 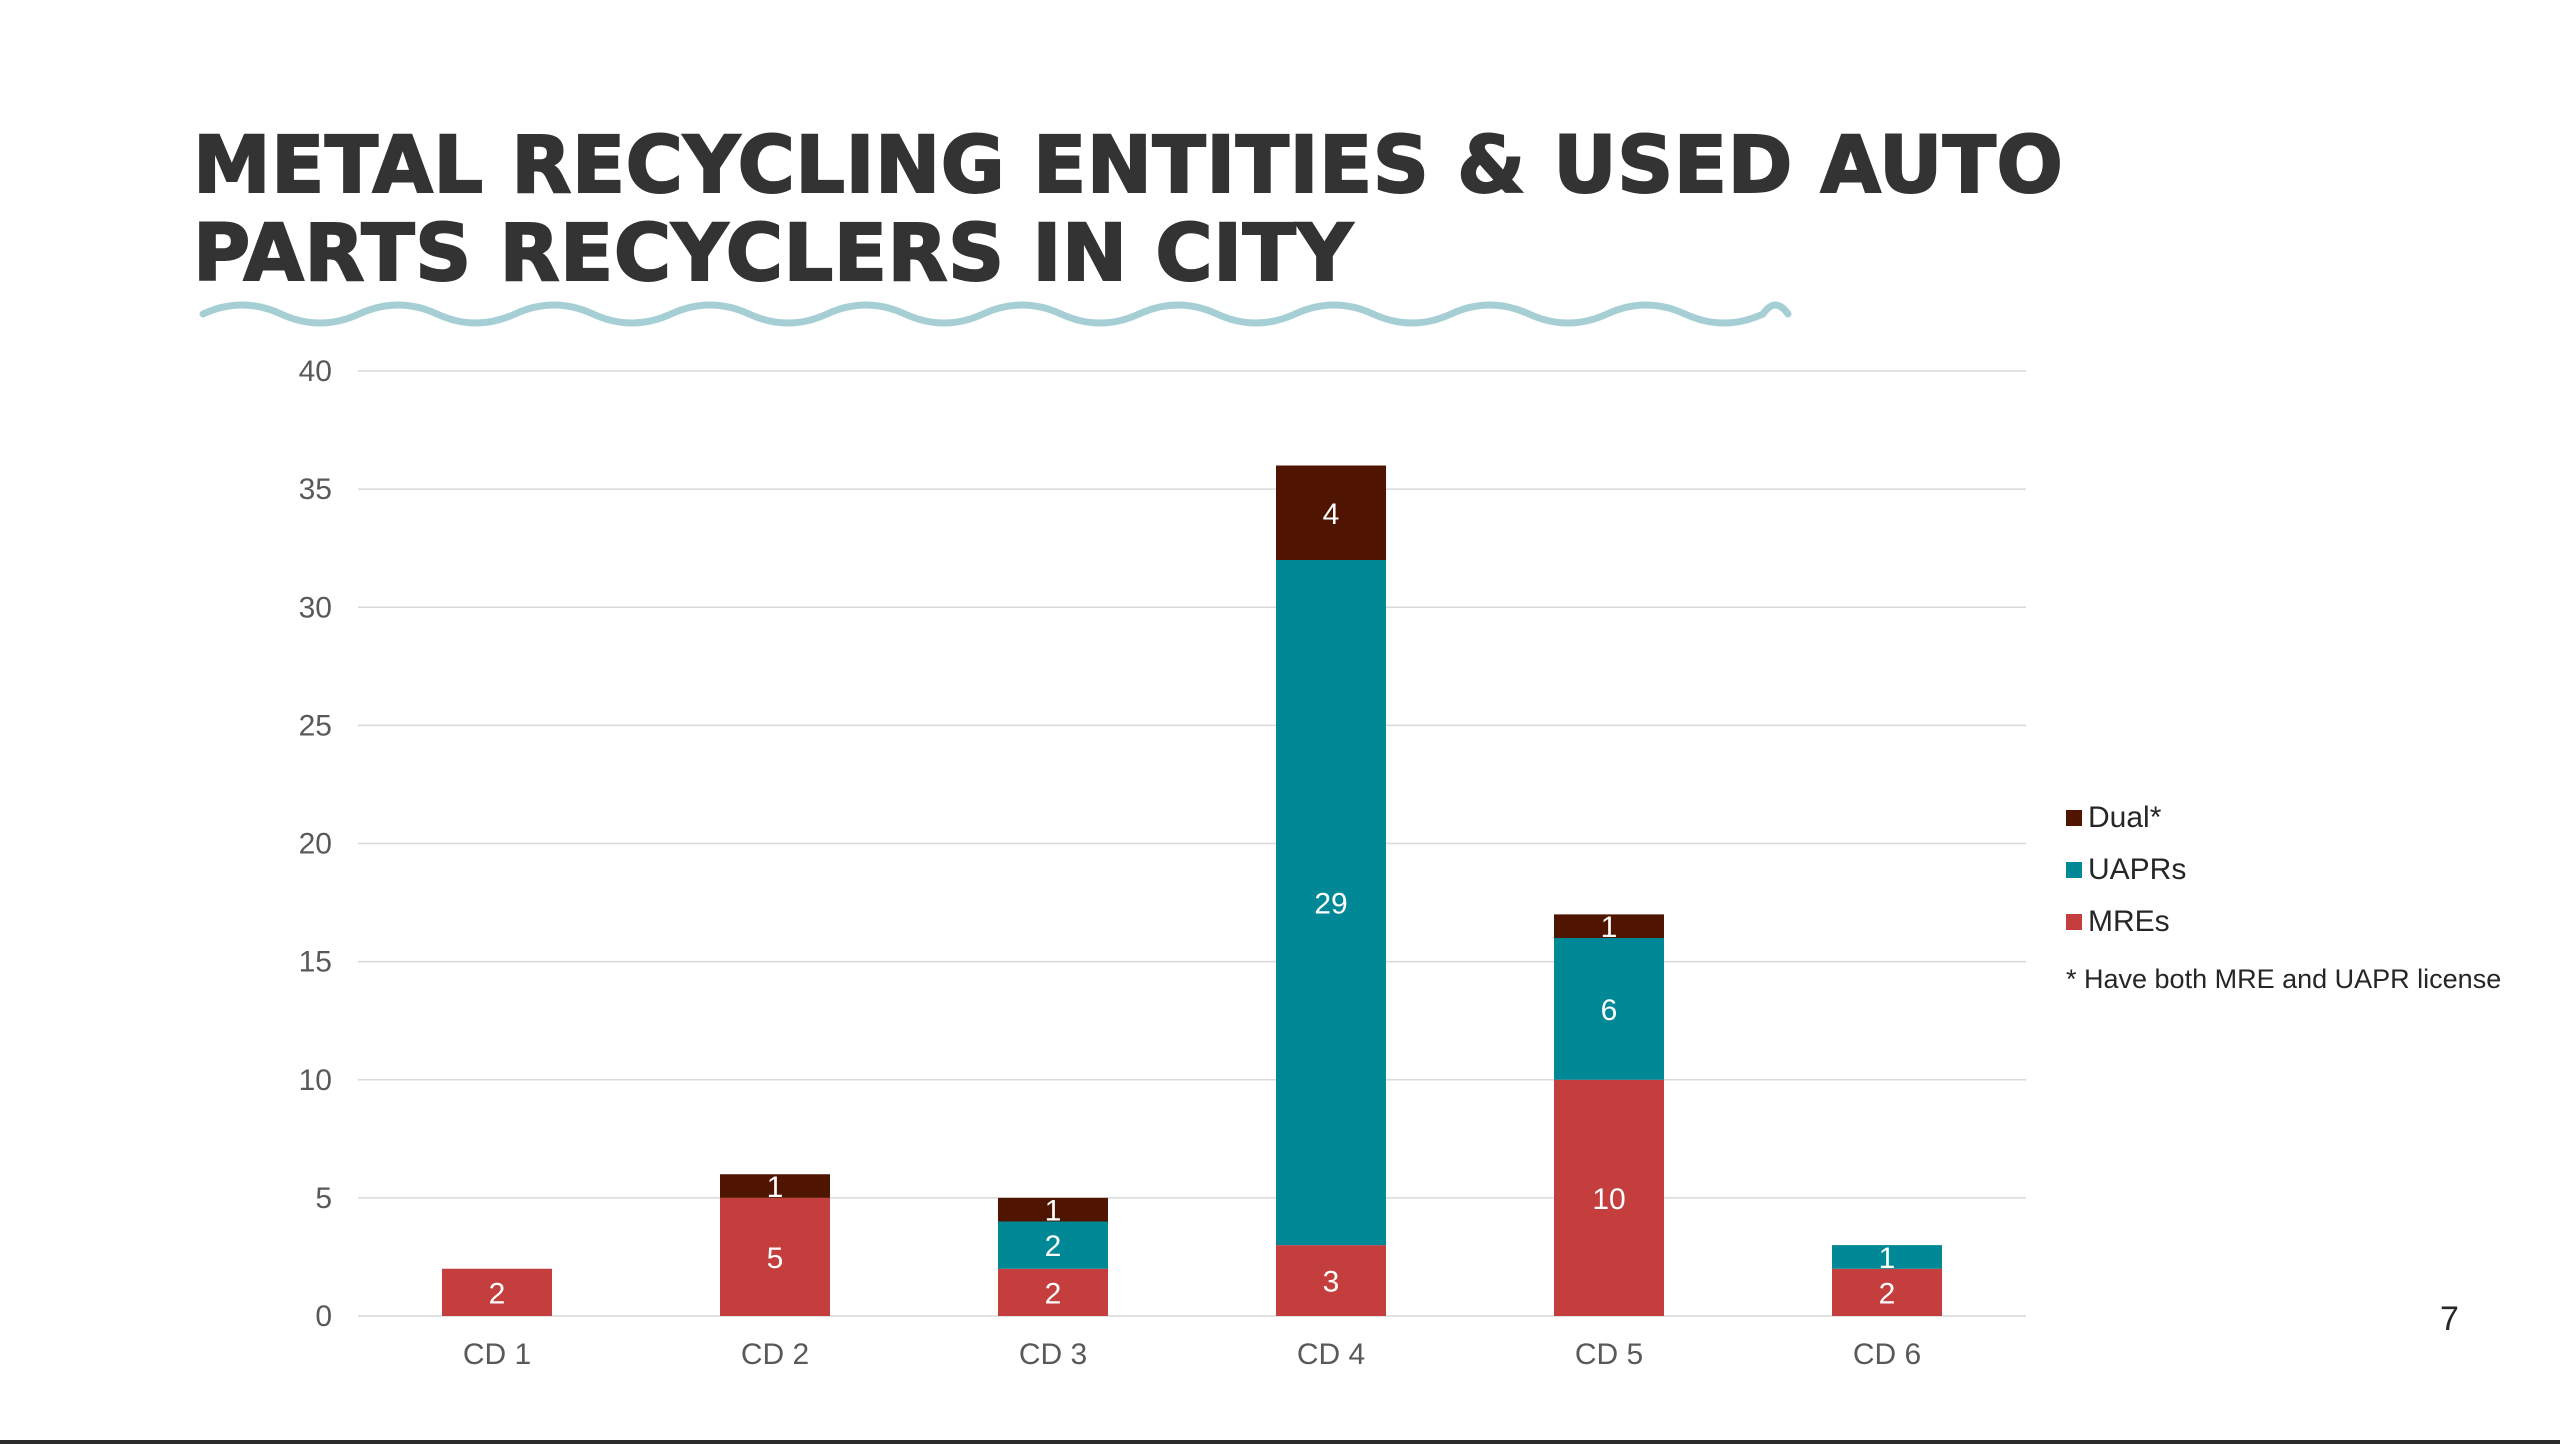 I want to click on data-label: 29, so click(x=1330, y=904).